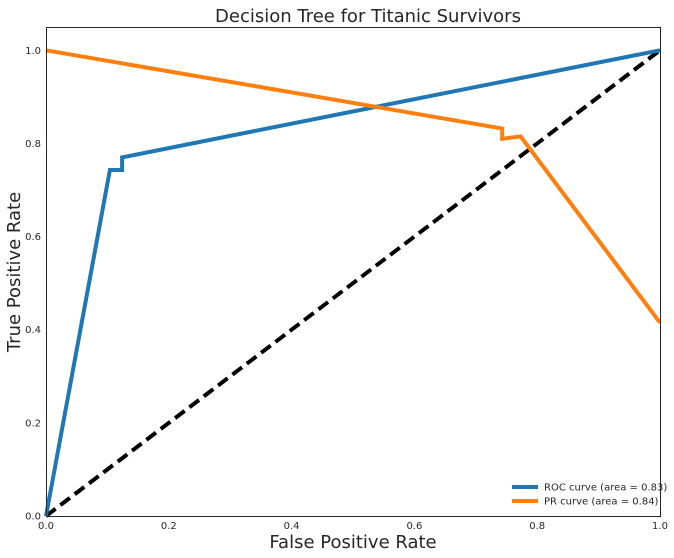 The height and width of the screenshot is (558, 674). What do you see at coordinates (33, 144) in the screenshot?
I see `y-tick-label: 0.8` at bounding box center [33, 144].